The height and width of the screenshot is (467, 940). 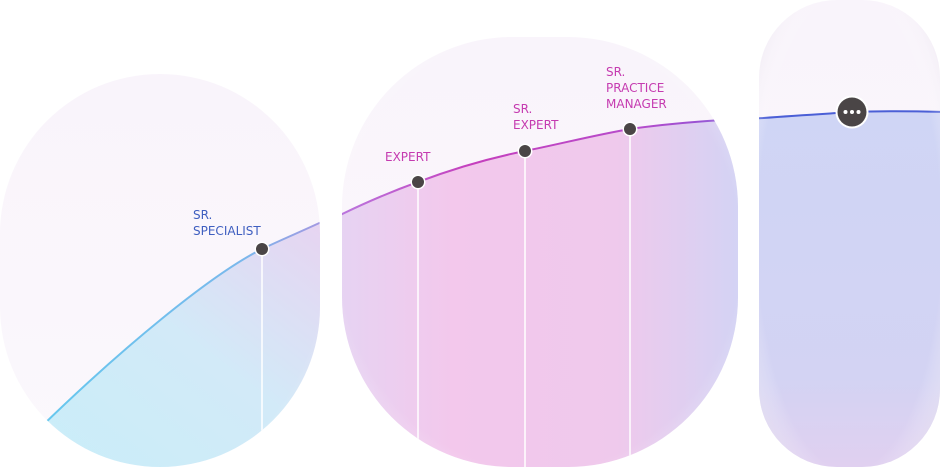 I want to click on more-button, so click(x=852, y=112).